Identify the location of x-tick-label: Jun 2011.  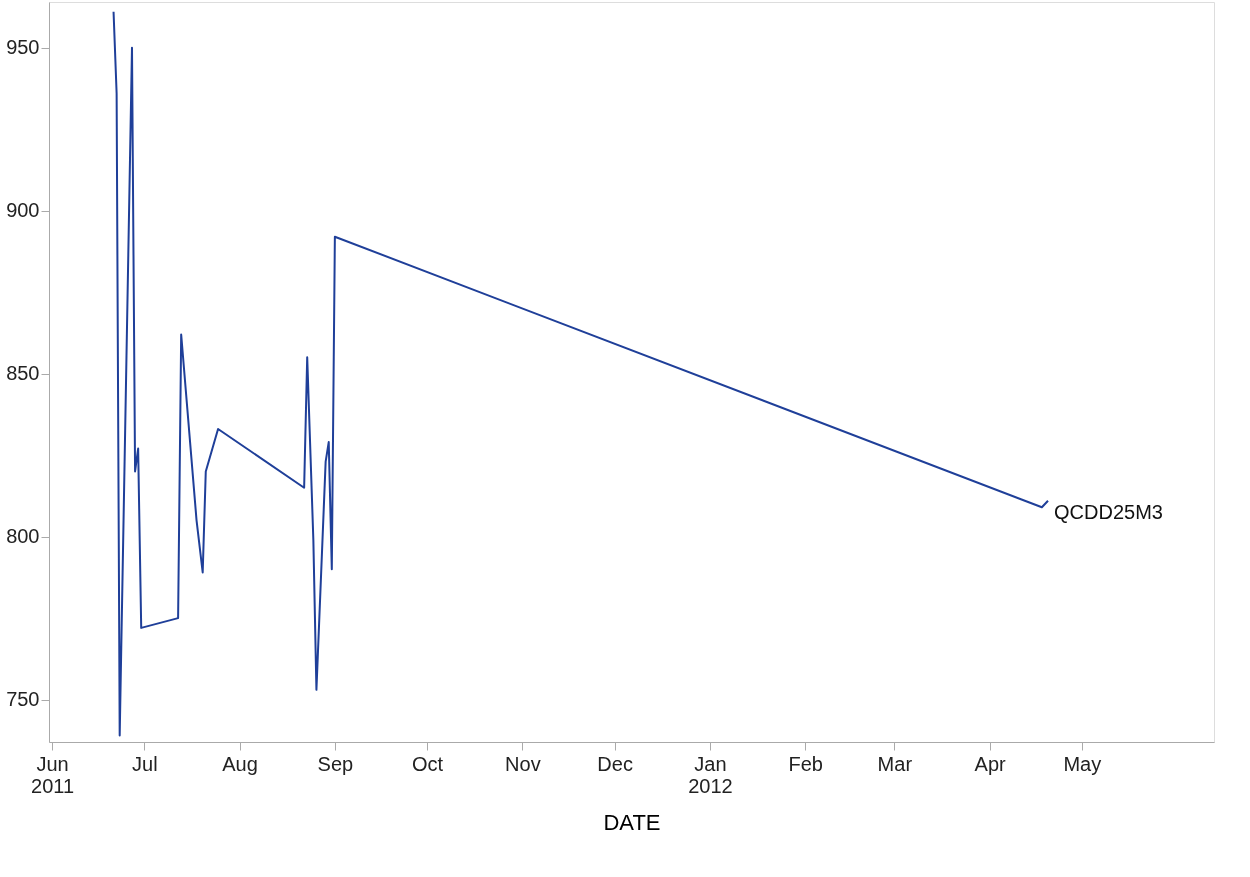
(53, 774).